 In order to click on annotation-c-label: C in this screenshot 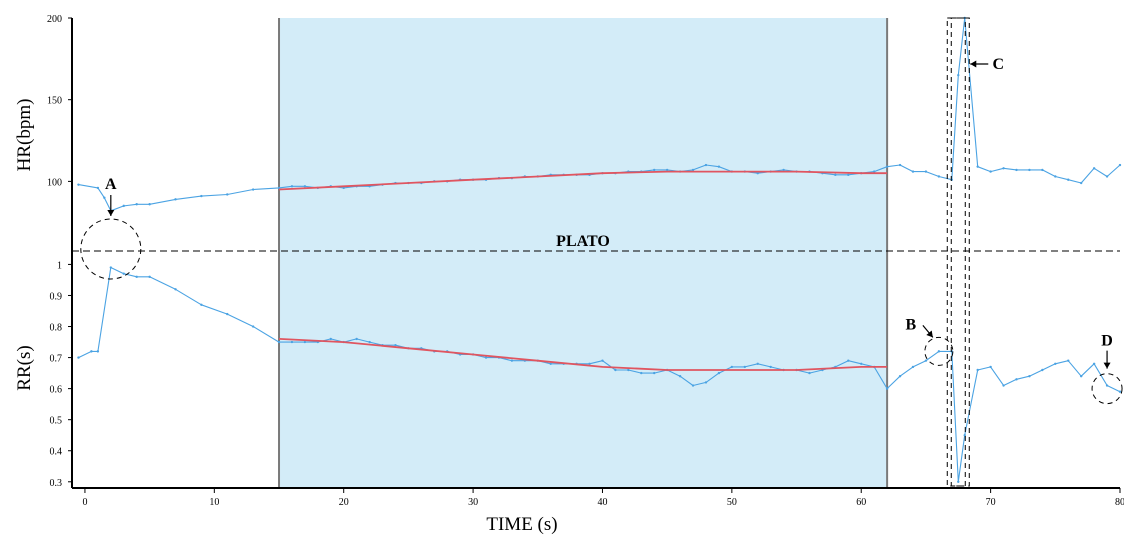, I will do `click(998, 64)`.